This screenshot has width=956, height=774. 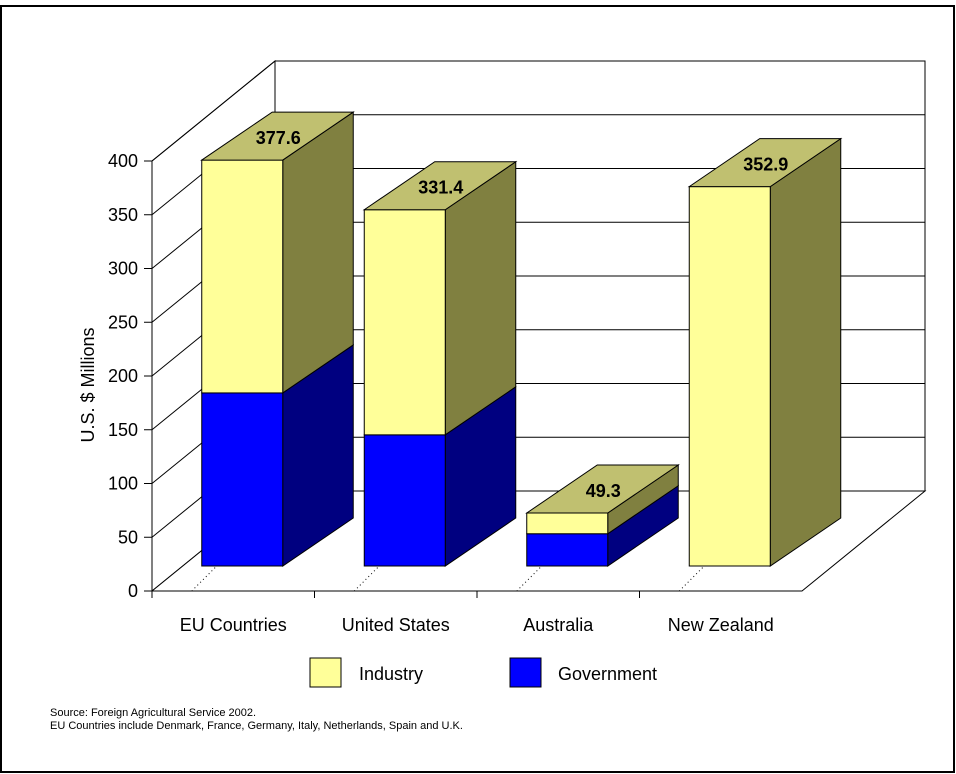 I want to click on legend-label-government: Government, so click(x=607, y=674).